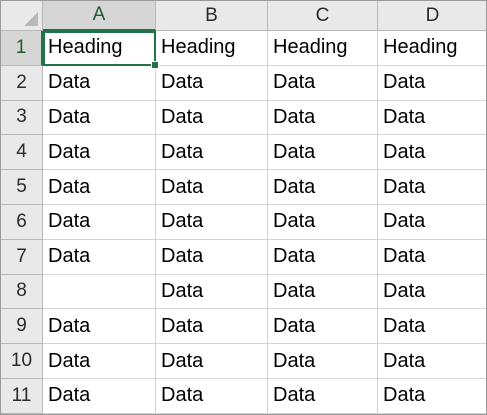 The width and height of the screenshot is (487, 415). What do you see at coordinates (432, 222) in the screenshot?
I see `cell-d6: Data` at bounding box center [432, 222].